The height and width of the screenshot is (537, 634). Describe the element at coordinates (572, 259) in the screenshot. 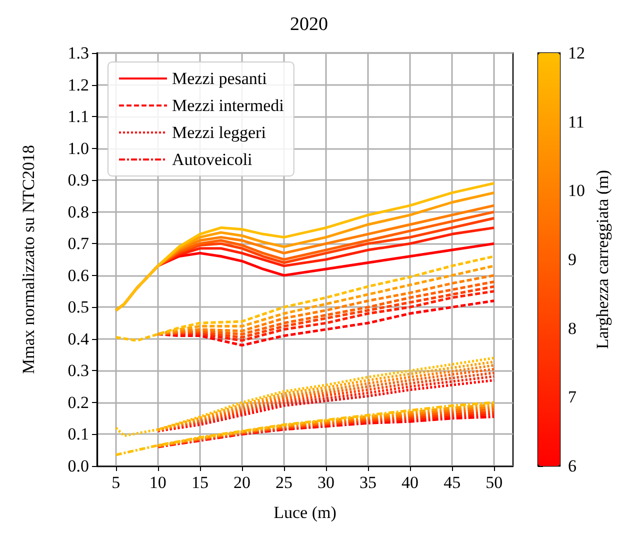

I see `color-bar-label: 9` at that location.